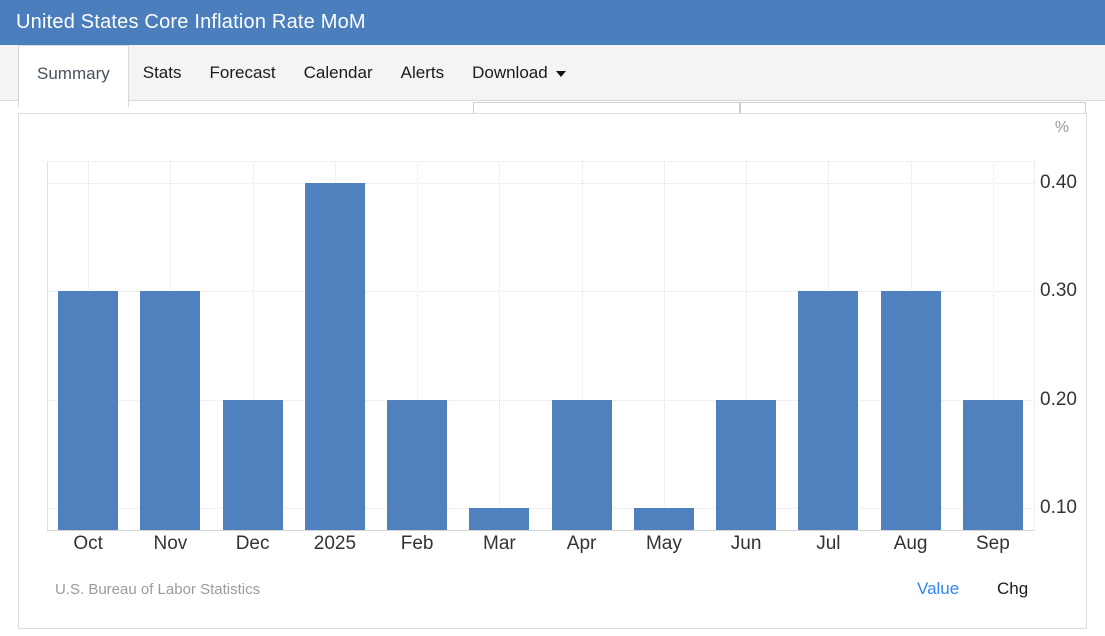  Describe the element at coordinates (913, 107) in the screenshot. I see `partial-control-right` at that location.